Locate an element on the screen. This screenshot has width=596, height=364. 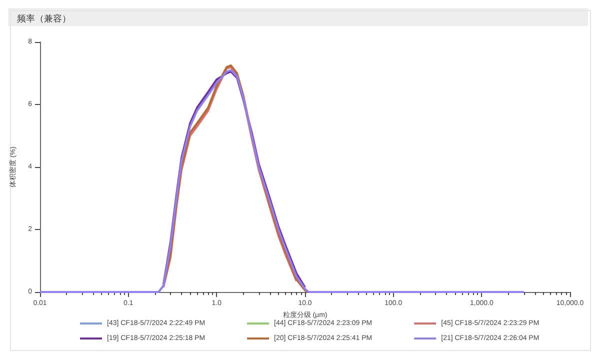
chart-title: 频率（兼容） is located at coordinates (44, 19).